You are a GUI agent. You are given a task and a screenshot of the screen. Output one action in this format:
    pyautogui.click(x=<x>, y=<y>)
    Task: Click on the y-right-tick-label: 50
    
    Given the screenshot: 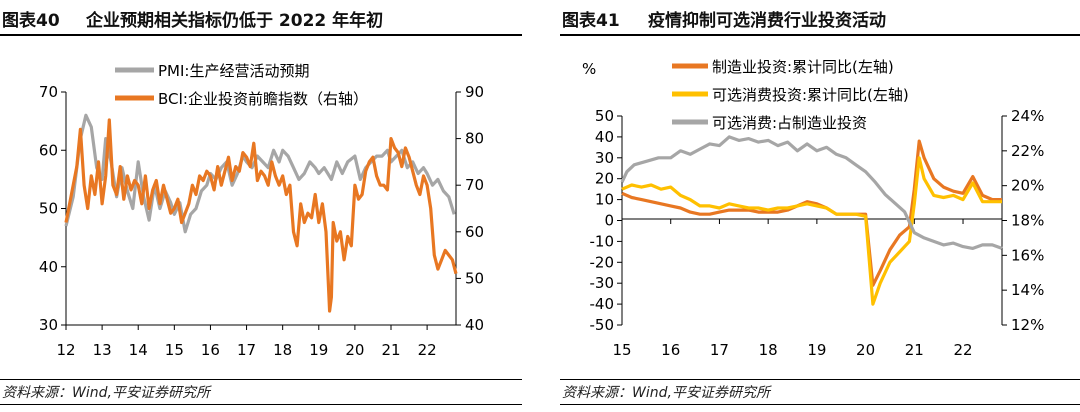 What is the action you would take?
    pyautogui.click(x=474, y=278)
    